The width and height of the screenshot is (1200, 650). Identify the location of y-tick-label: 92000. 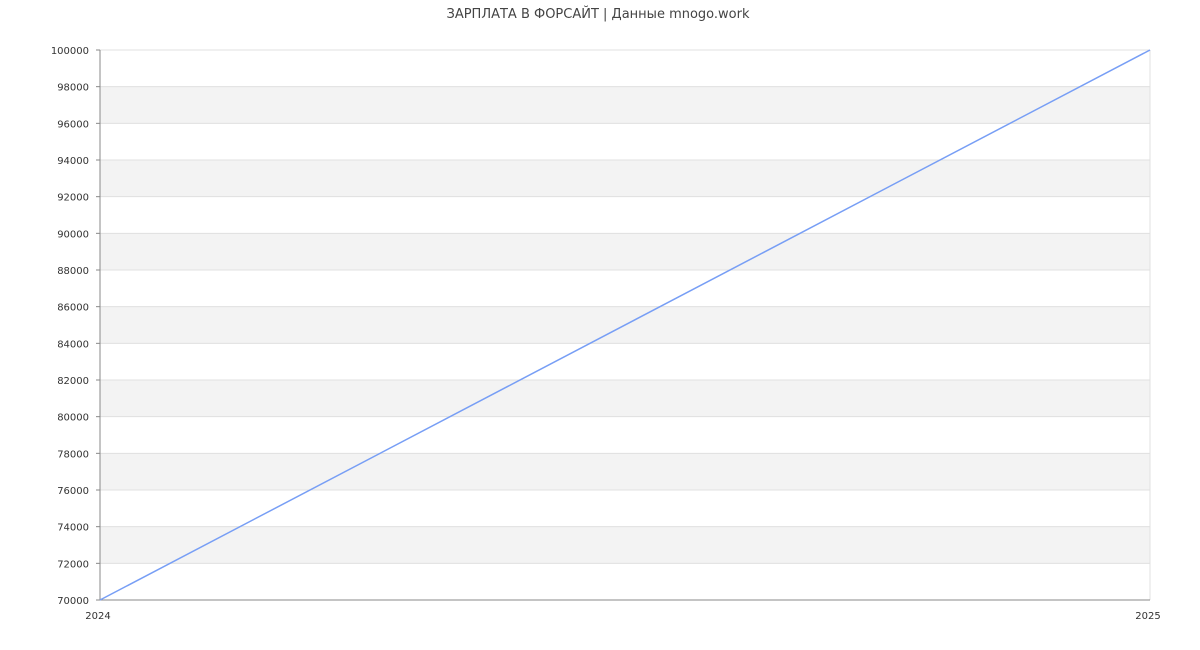
(73, 198).